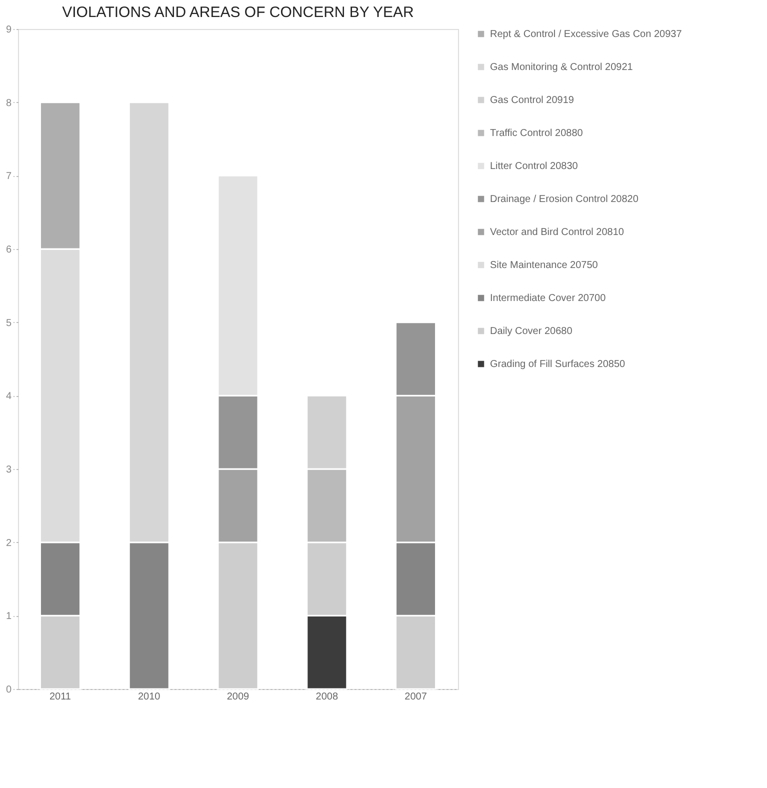 This screenshot has height=788, width=767. I want to click on legend-label: Drainage / Erosion Control 20820, so click(564, 199).